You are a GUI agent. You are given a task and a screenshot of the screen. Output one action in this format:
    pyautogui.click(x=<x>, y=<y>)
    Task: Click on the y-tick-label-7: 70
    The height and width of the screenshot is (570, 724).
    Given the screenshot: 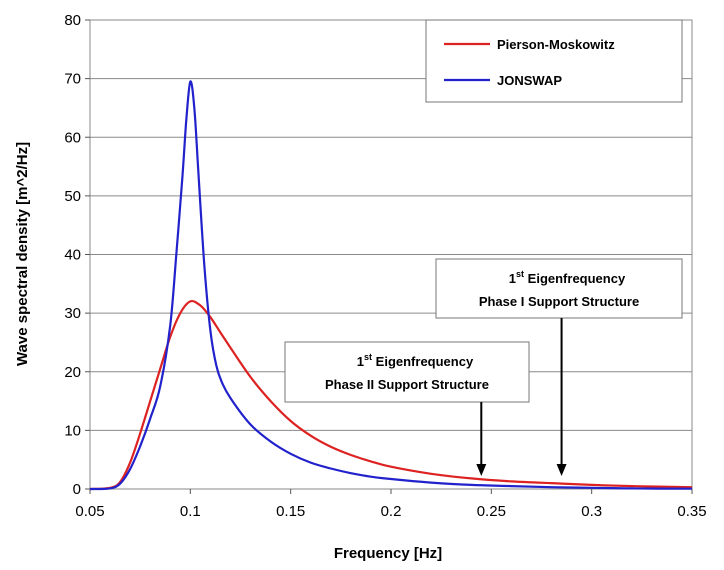 What is the action you would take?
    pyautogui.click(x=72, y=79)
    